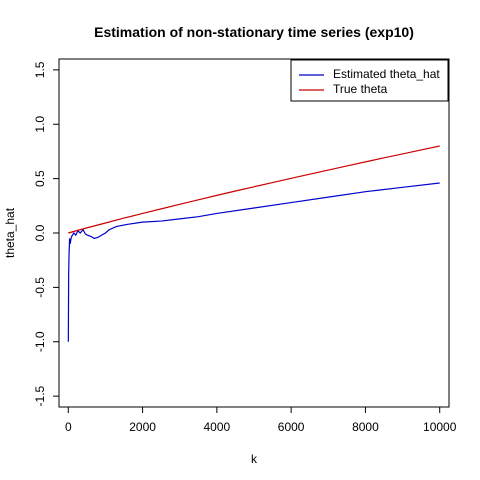 This screenshot has height=480, width=480. I want to click on y-tick-label: 1.5, so click(40, 69).